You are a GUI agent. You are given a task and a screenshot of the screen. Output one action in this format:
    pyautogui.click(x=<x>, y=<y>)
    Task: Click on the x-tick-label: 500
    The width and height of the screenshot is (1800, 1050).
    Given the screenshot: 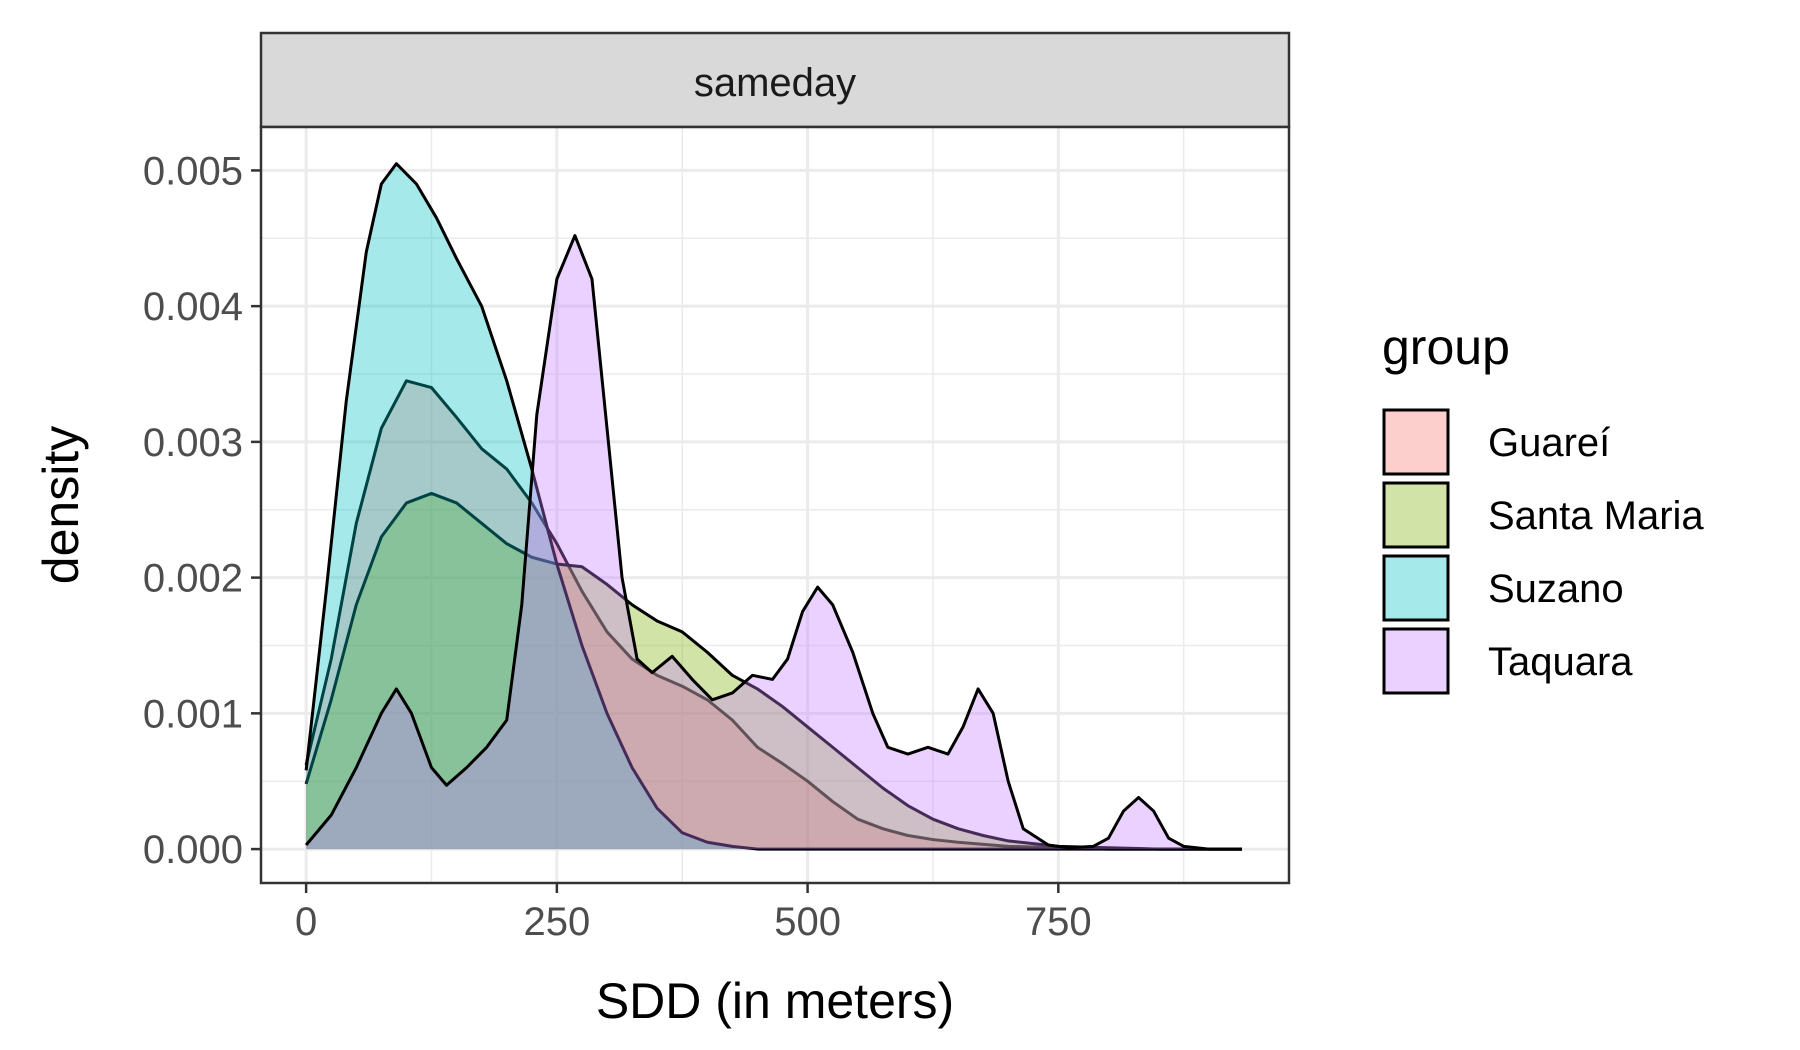 What is the action you would take?
    pyautogui.click(x=807, y=922)
    